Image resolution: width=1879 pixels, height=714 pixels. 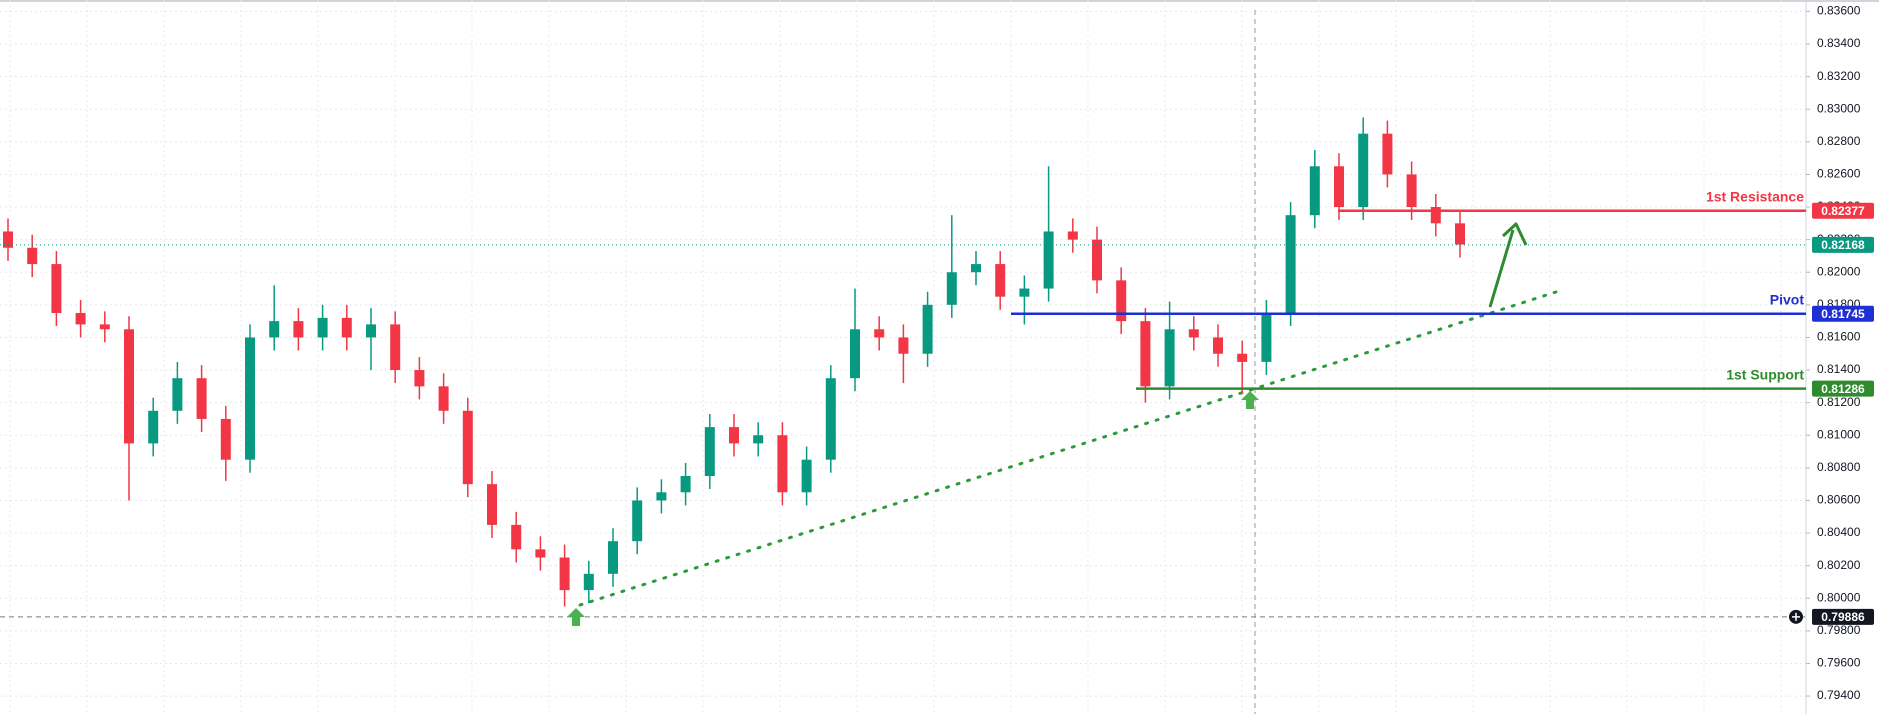 What do you see at coordinates (1839, 76) in the screenshot?
I see `y-tick-label: 0.83200` at bounding box center [1839, 76].